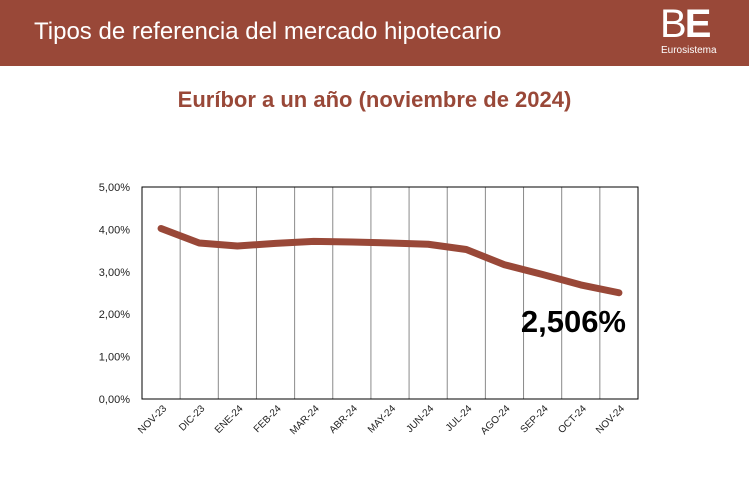 The image size is (749, 499). Describe the element at coordinates (114, 315) in the screenshot. I see `y-tick-label: 2,00%` at that location.